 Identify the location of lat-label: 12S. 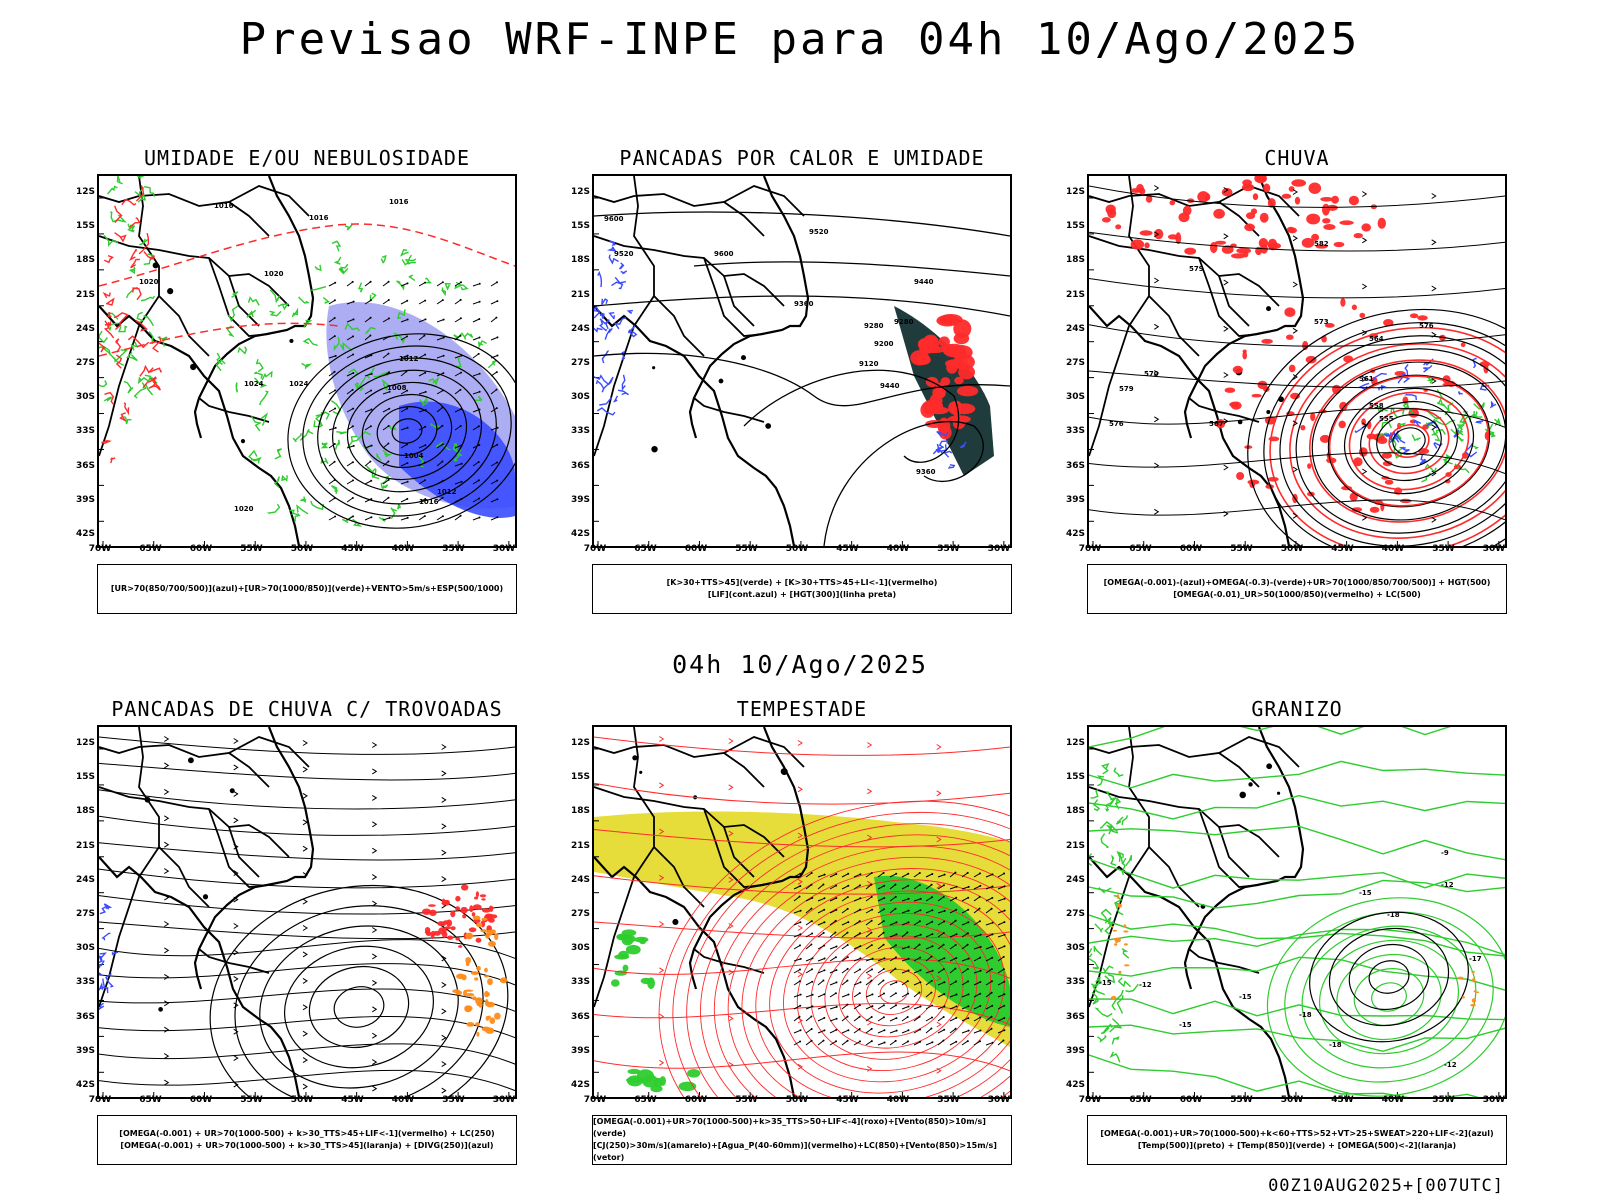
(580, 192).